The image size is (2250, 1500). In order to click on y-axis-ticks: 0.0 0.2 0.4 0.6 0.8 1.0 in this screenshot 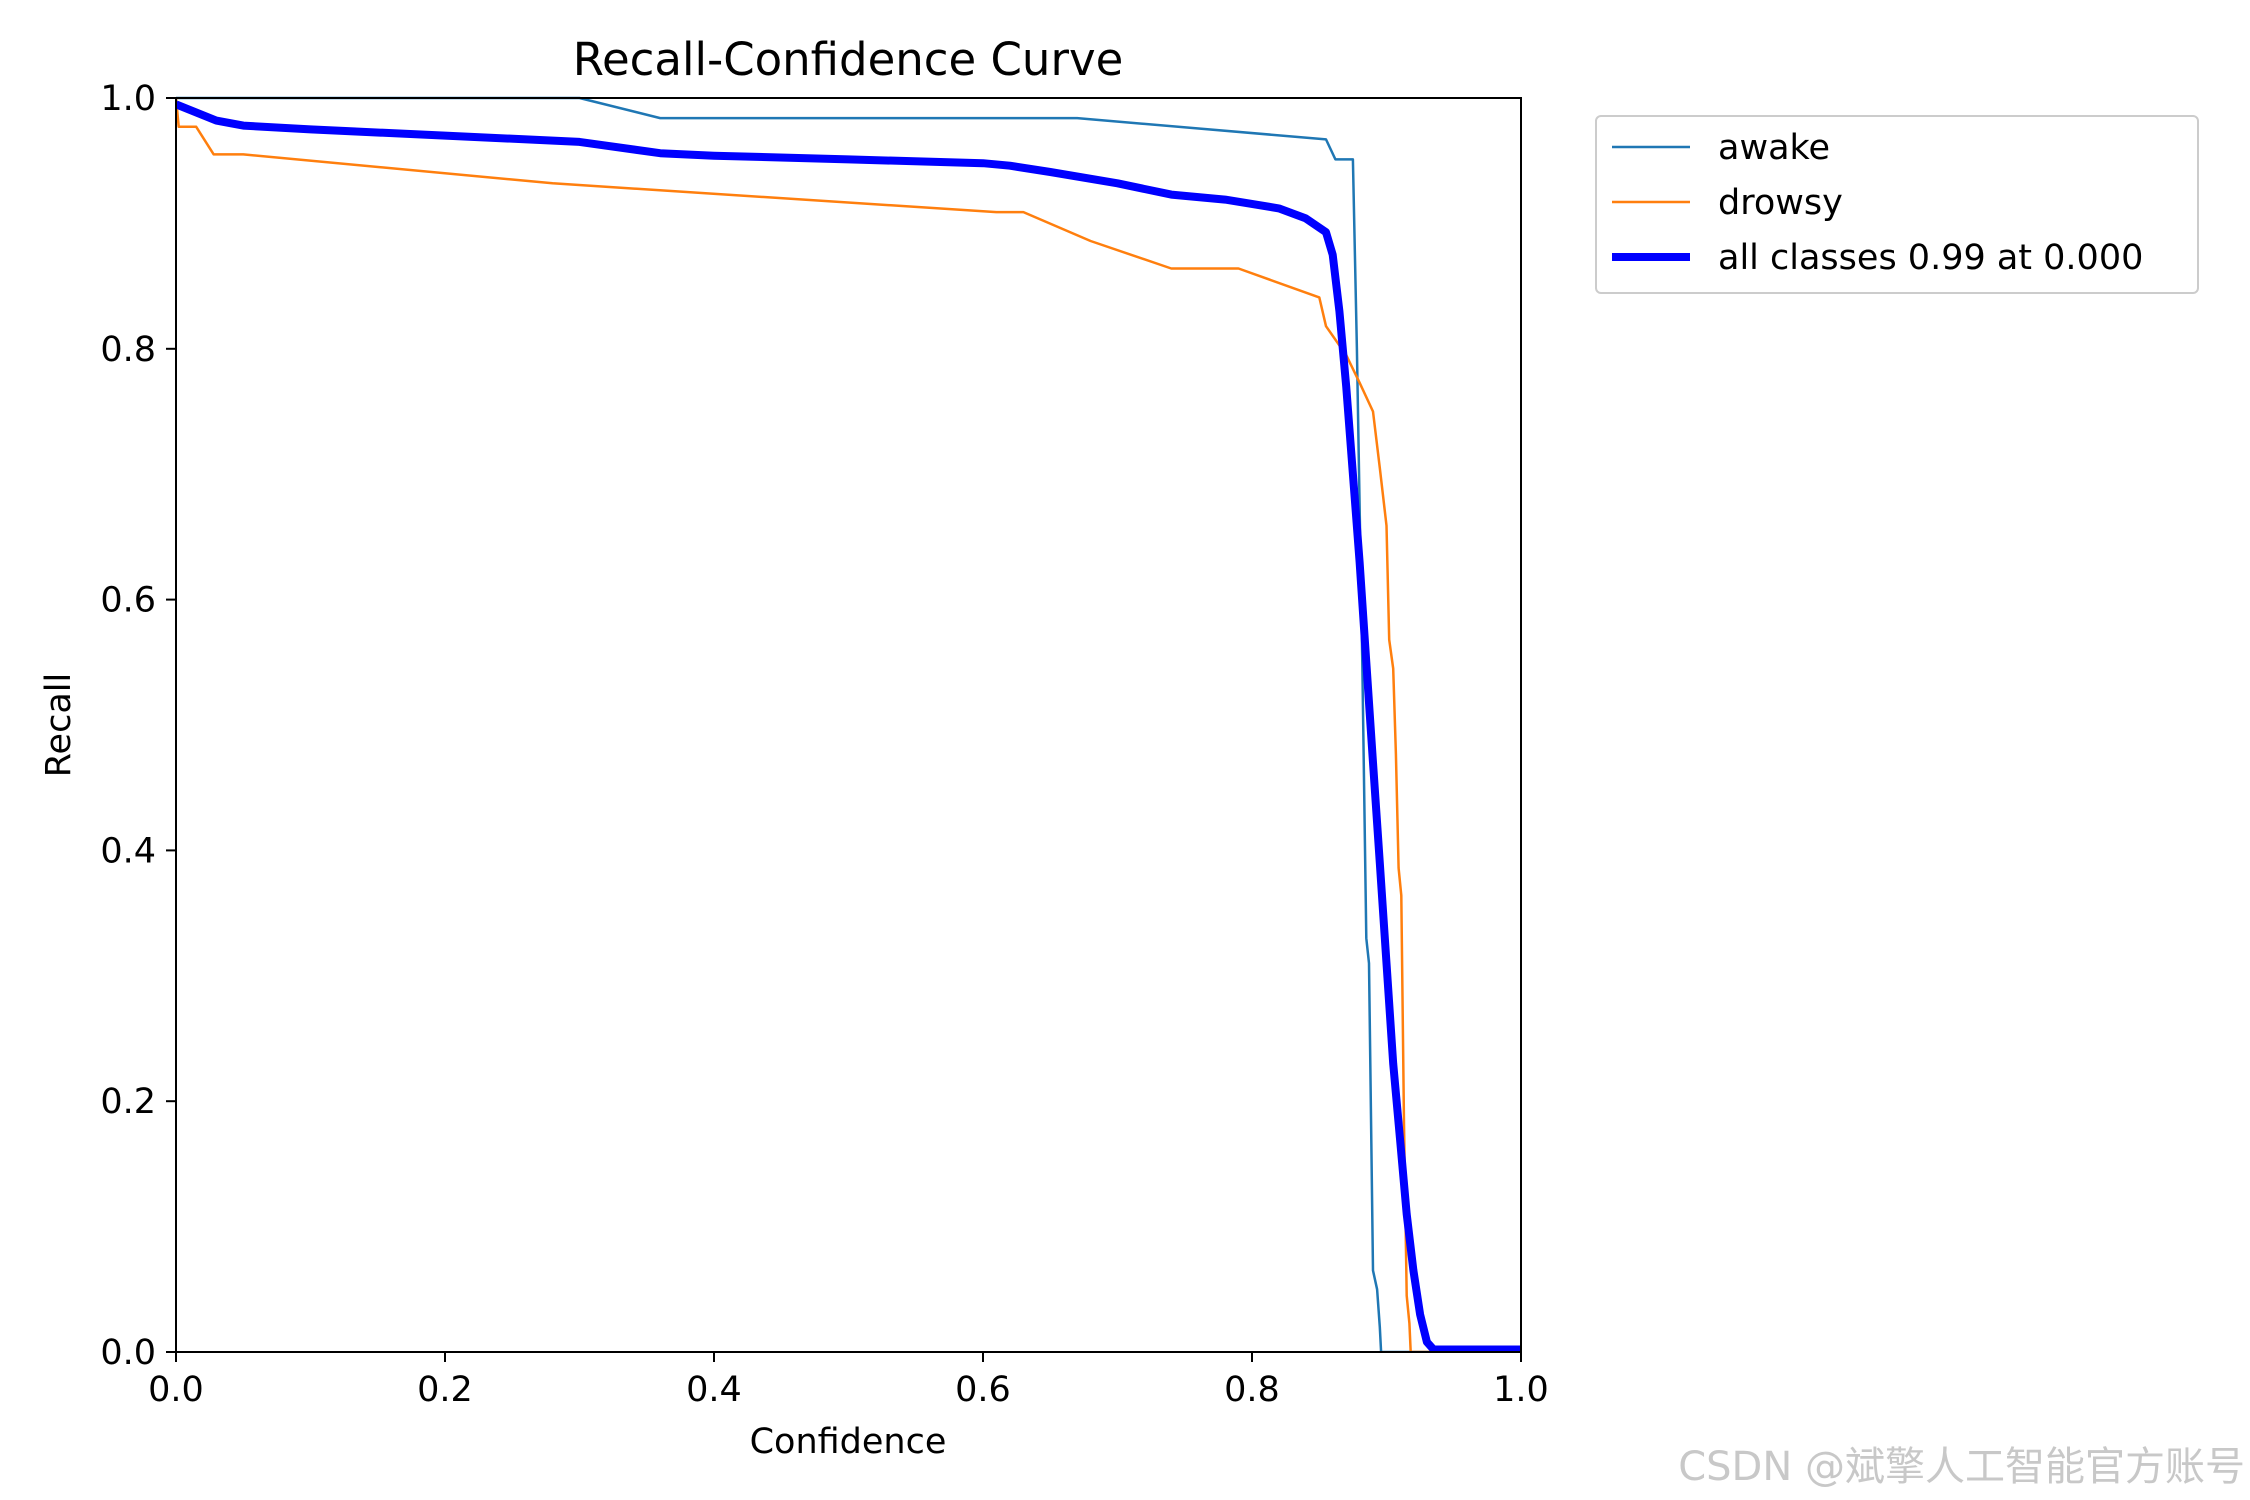, I will do `click(138, 726)`.